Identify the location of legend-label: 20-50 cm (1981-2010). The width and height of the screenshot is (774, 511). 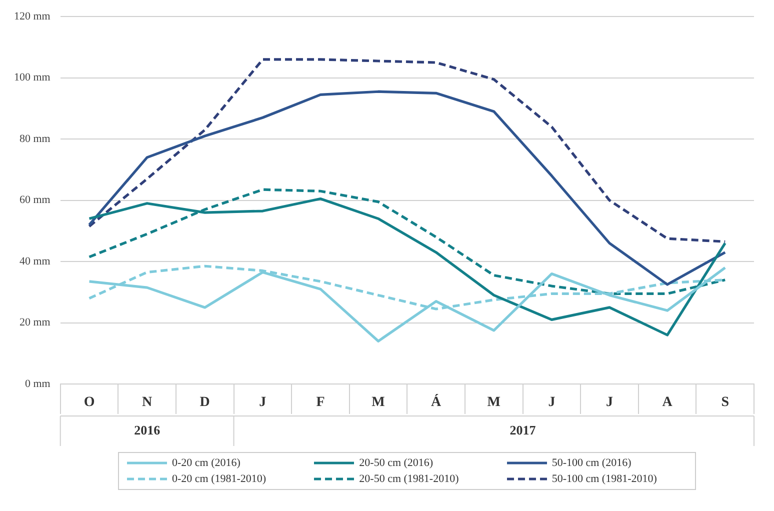
(409, 479).